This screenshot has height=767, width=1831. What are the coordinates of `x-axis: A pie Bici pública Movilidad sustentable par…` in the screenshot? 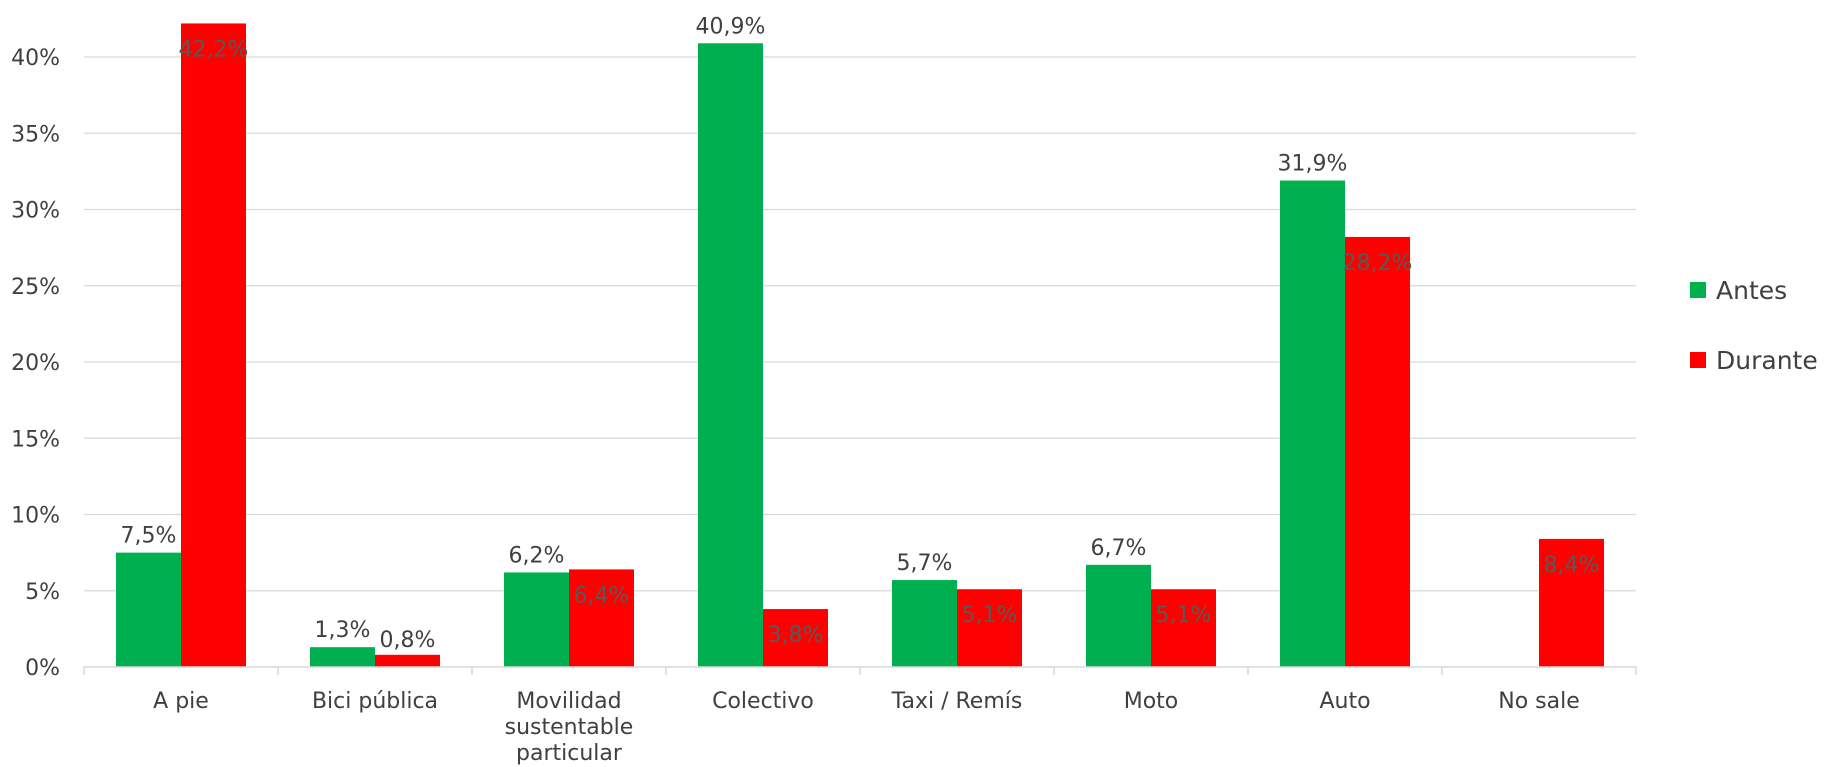 It's located at (860, 716).